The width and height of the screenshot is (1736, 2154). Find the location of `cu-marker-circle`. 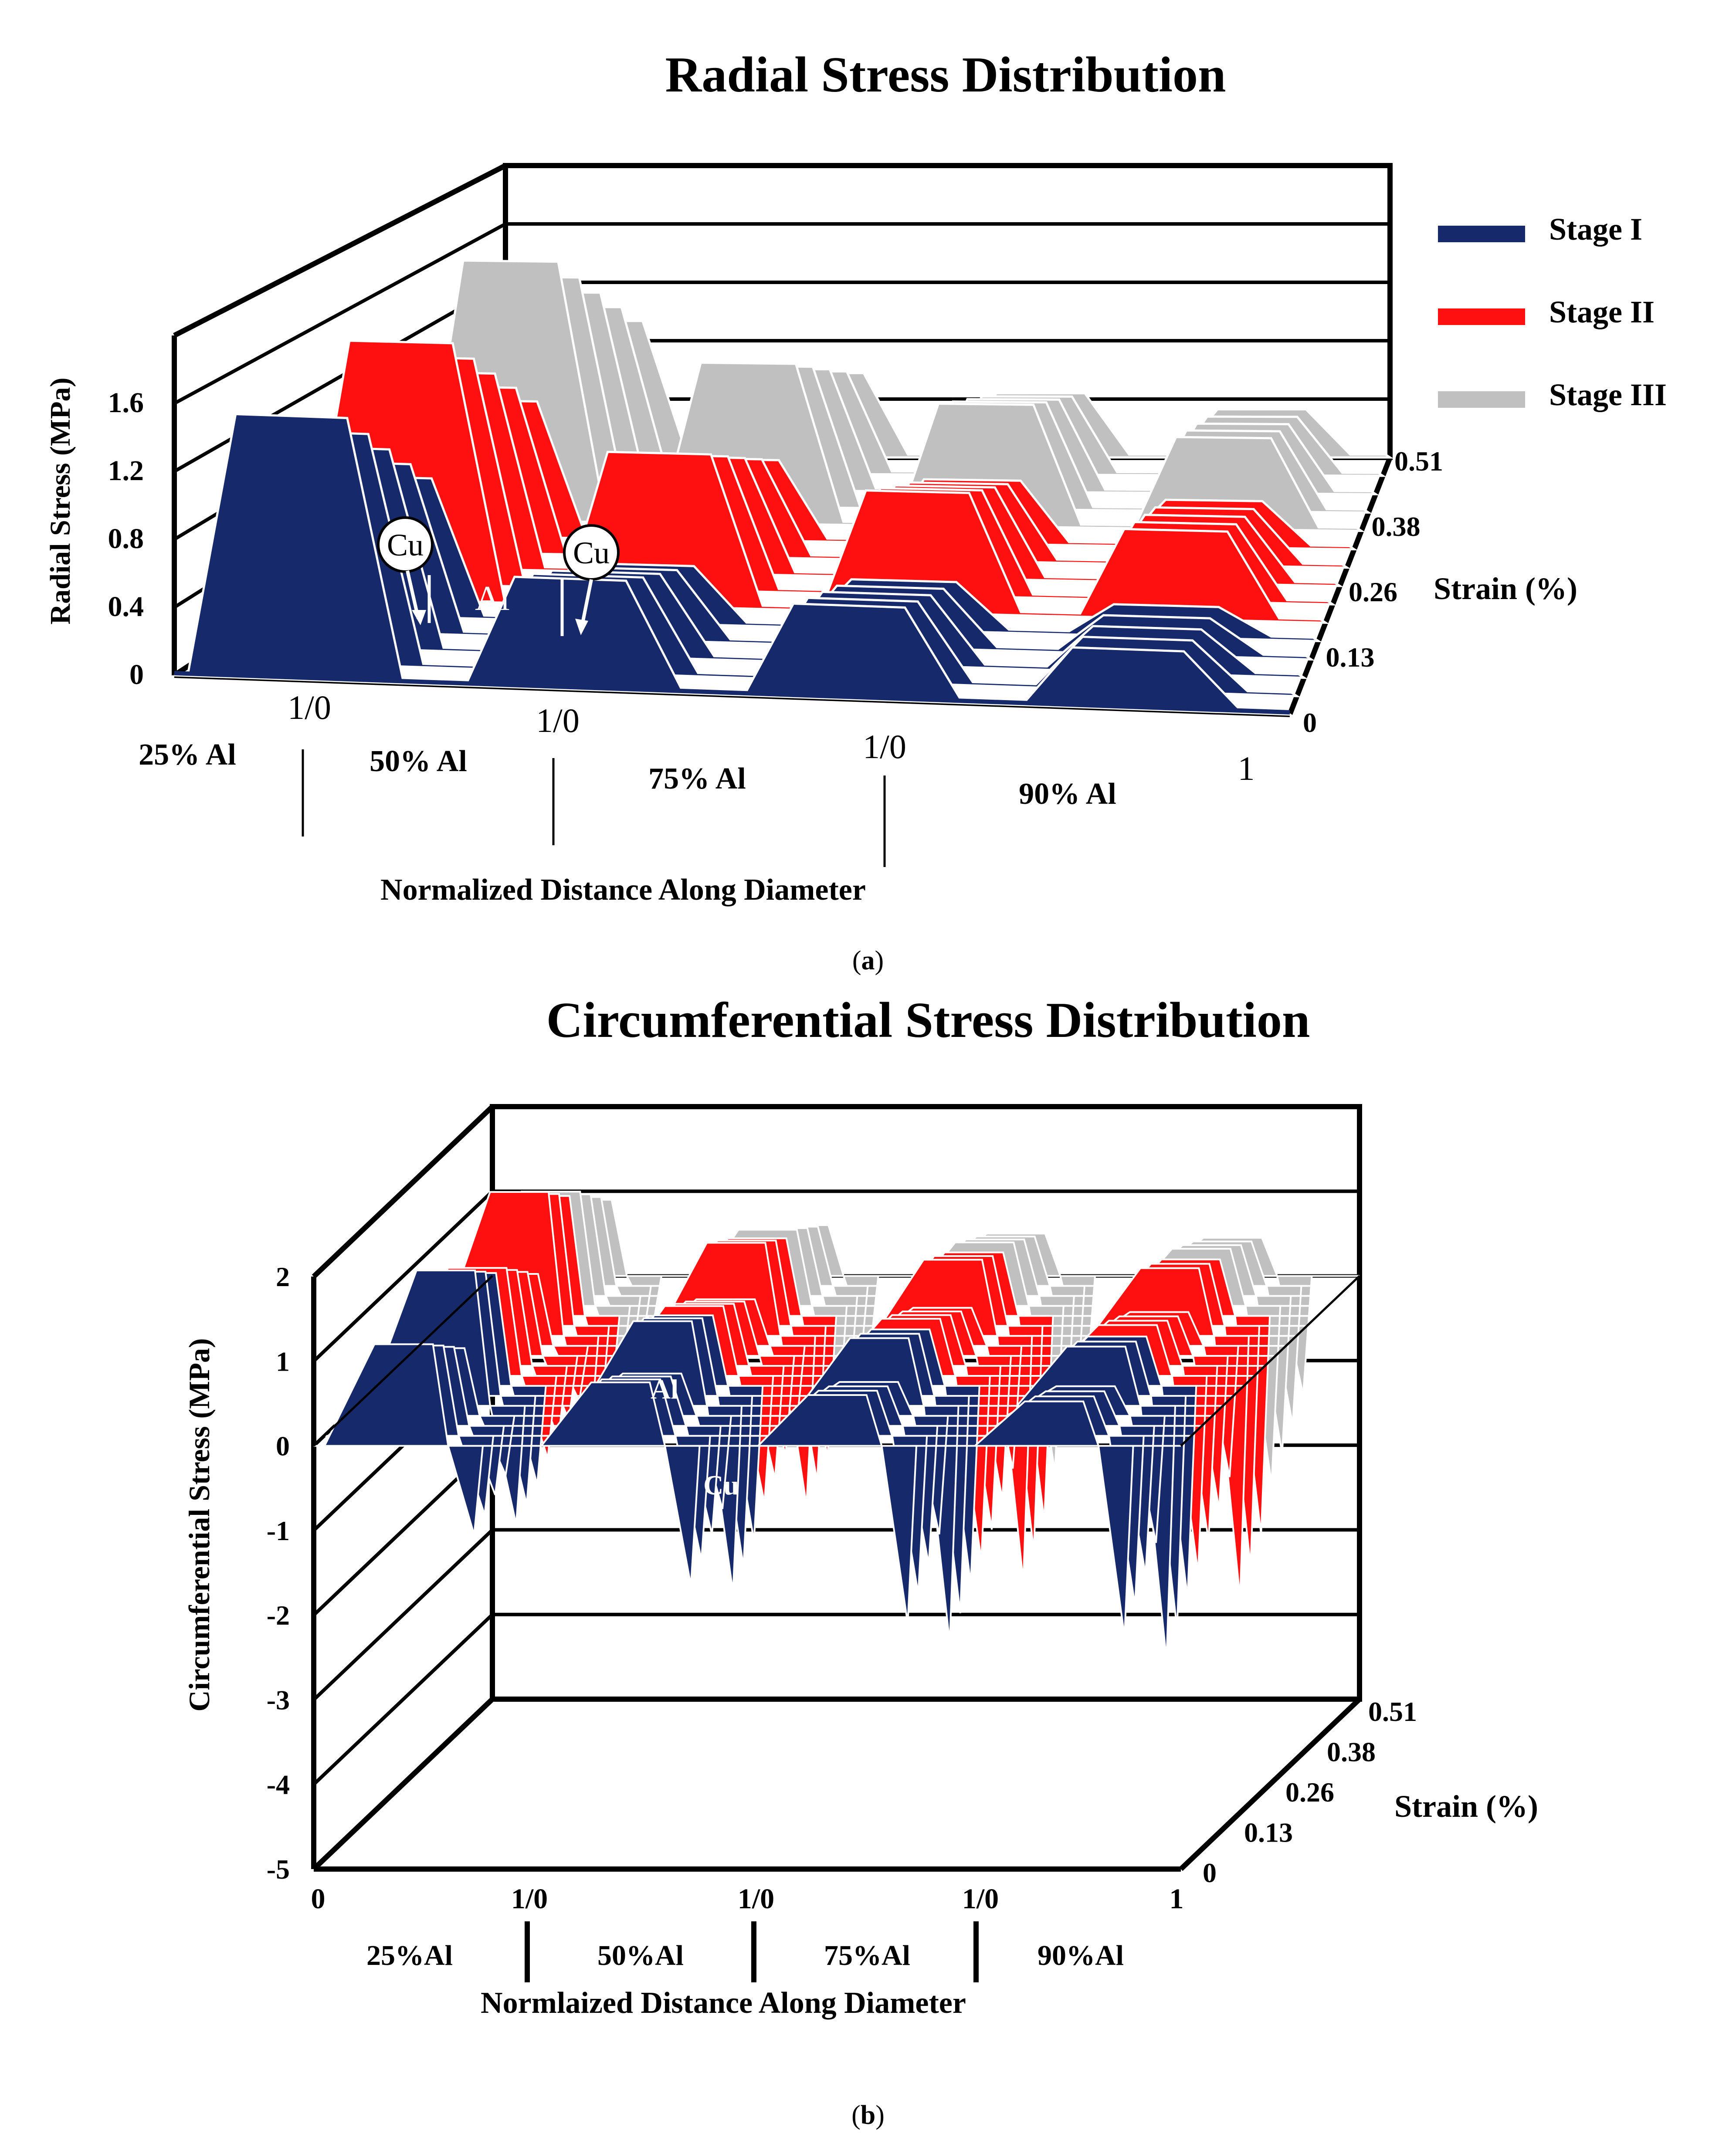

cu-marker-circle is located at coordinates (405, 544).